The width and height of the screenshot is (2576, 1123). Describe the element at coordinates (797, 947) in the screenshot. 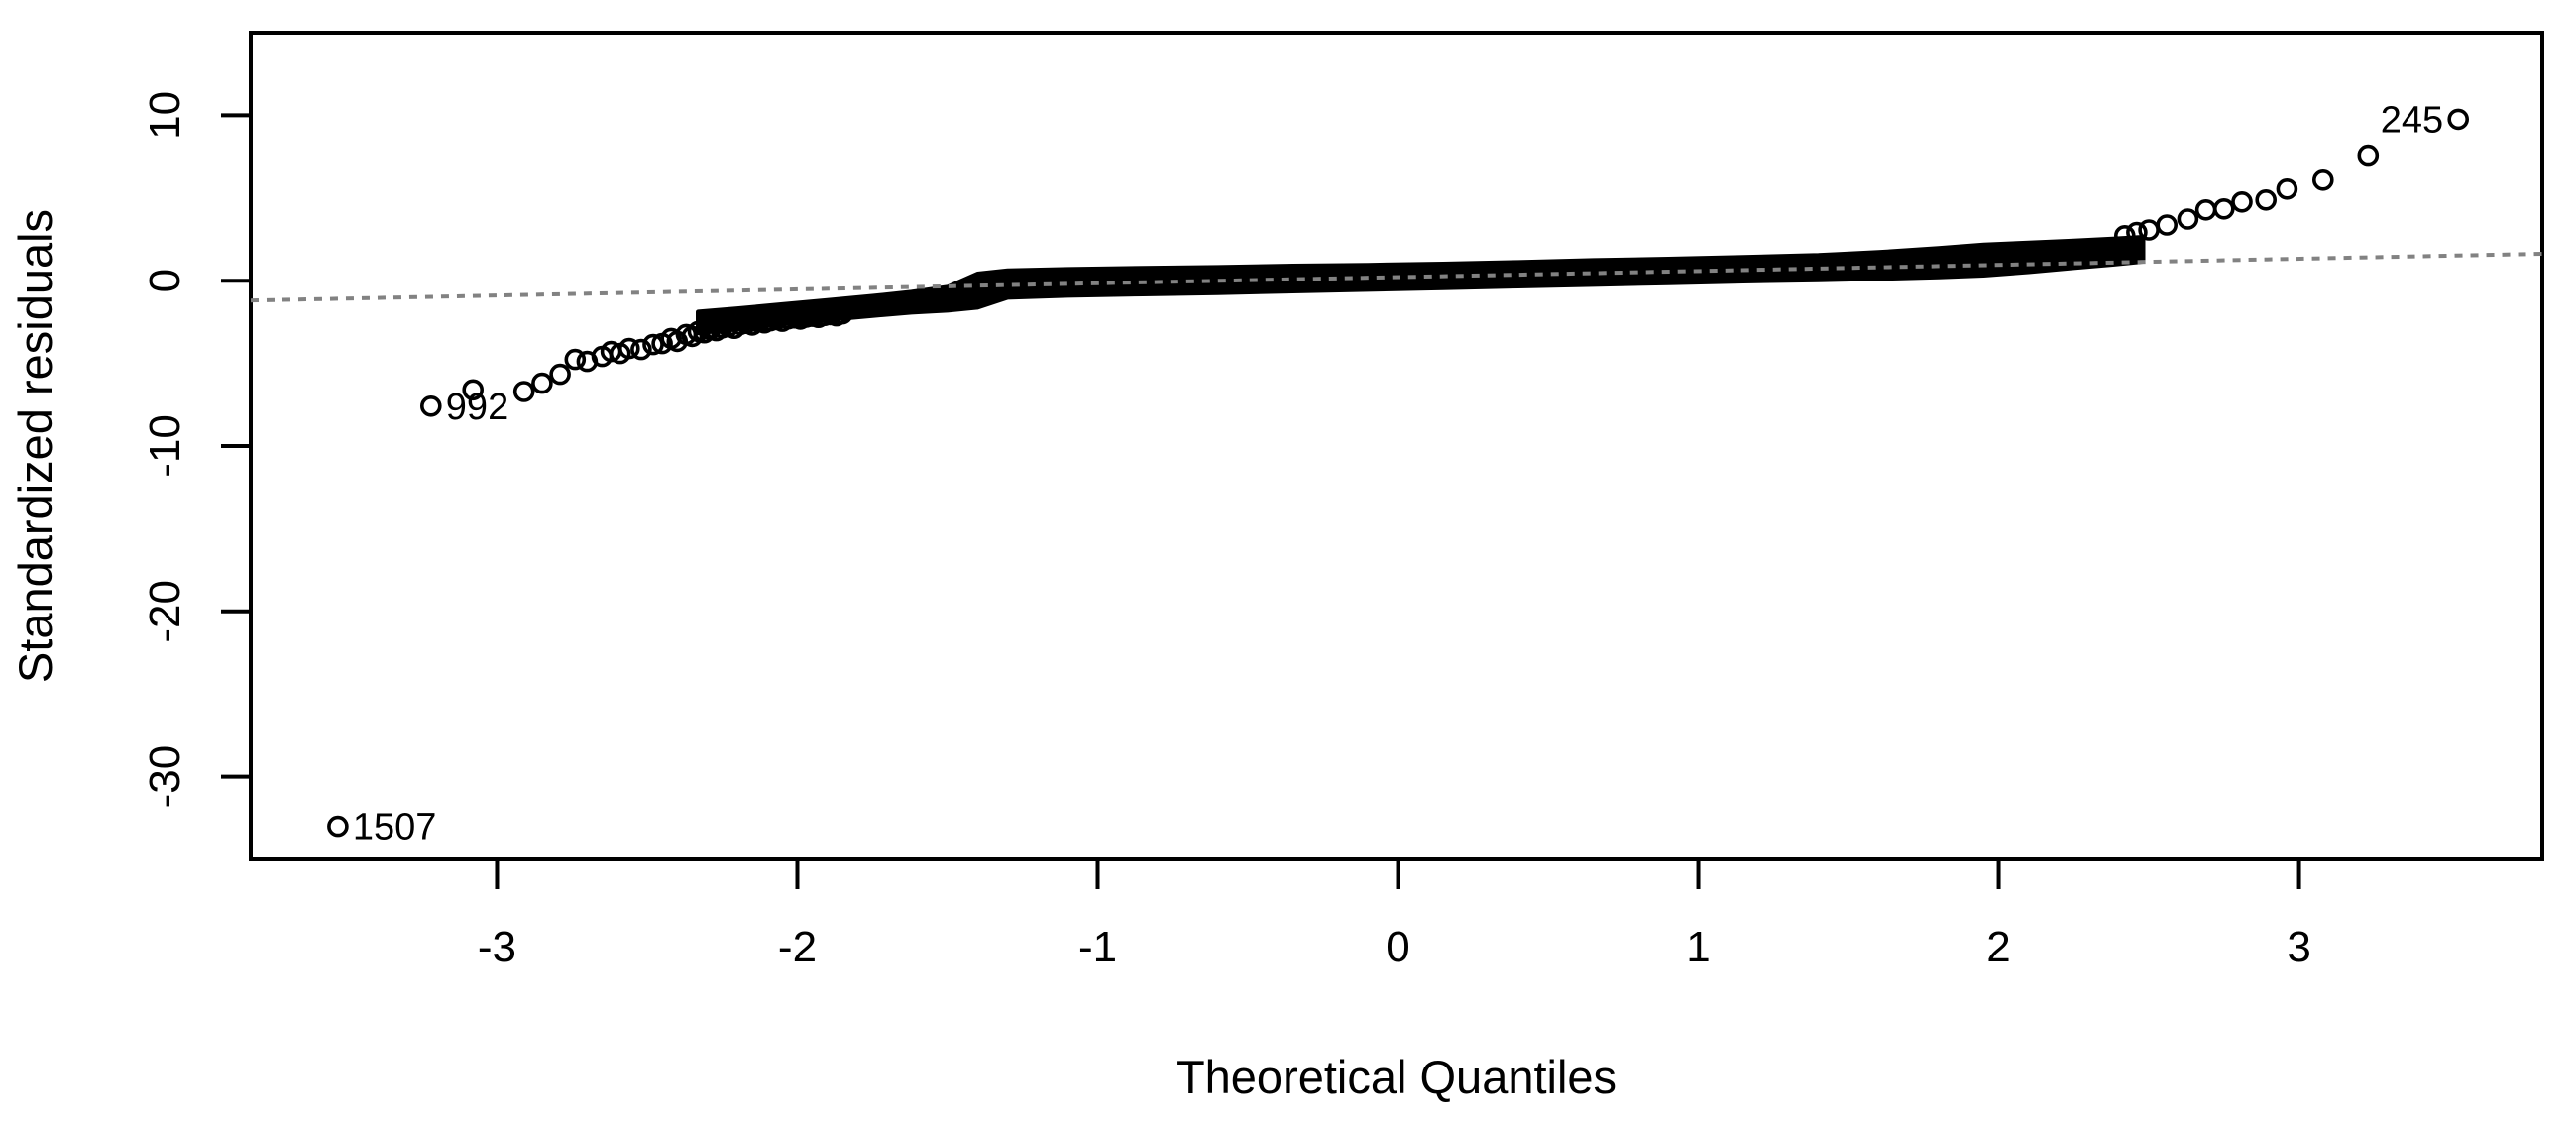

I see `x-tick-label: -2` at that location.